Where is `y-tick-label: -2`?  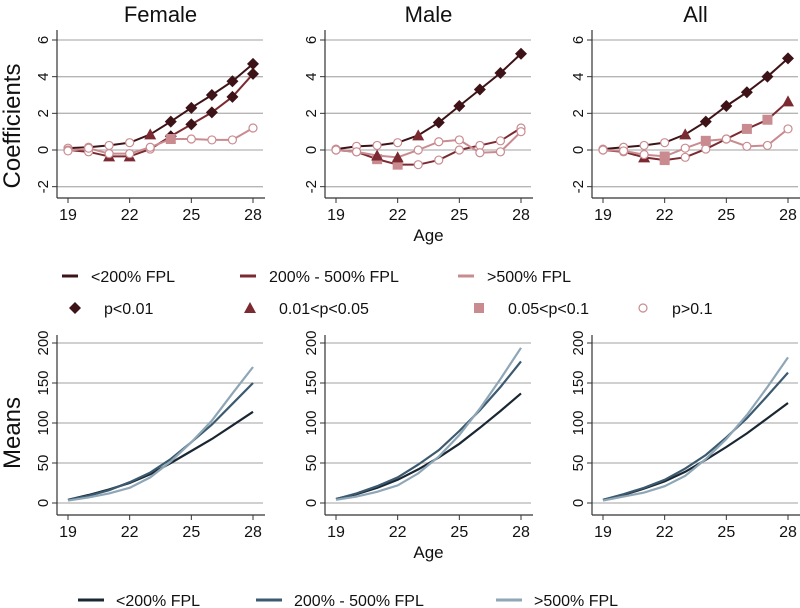
y-tick-label: -2 is located at coordinates (43, 186).